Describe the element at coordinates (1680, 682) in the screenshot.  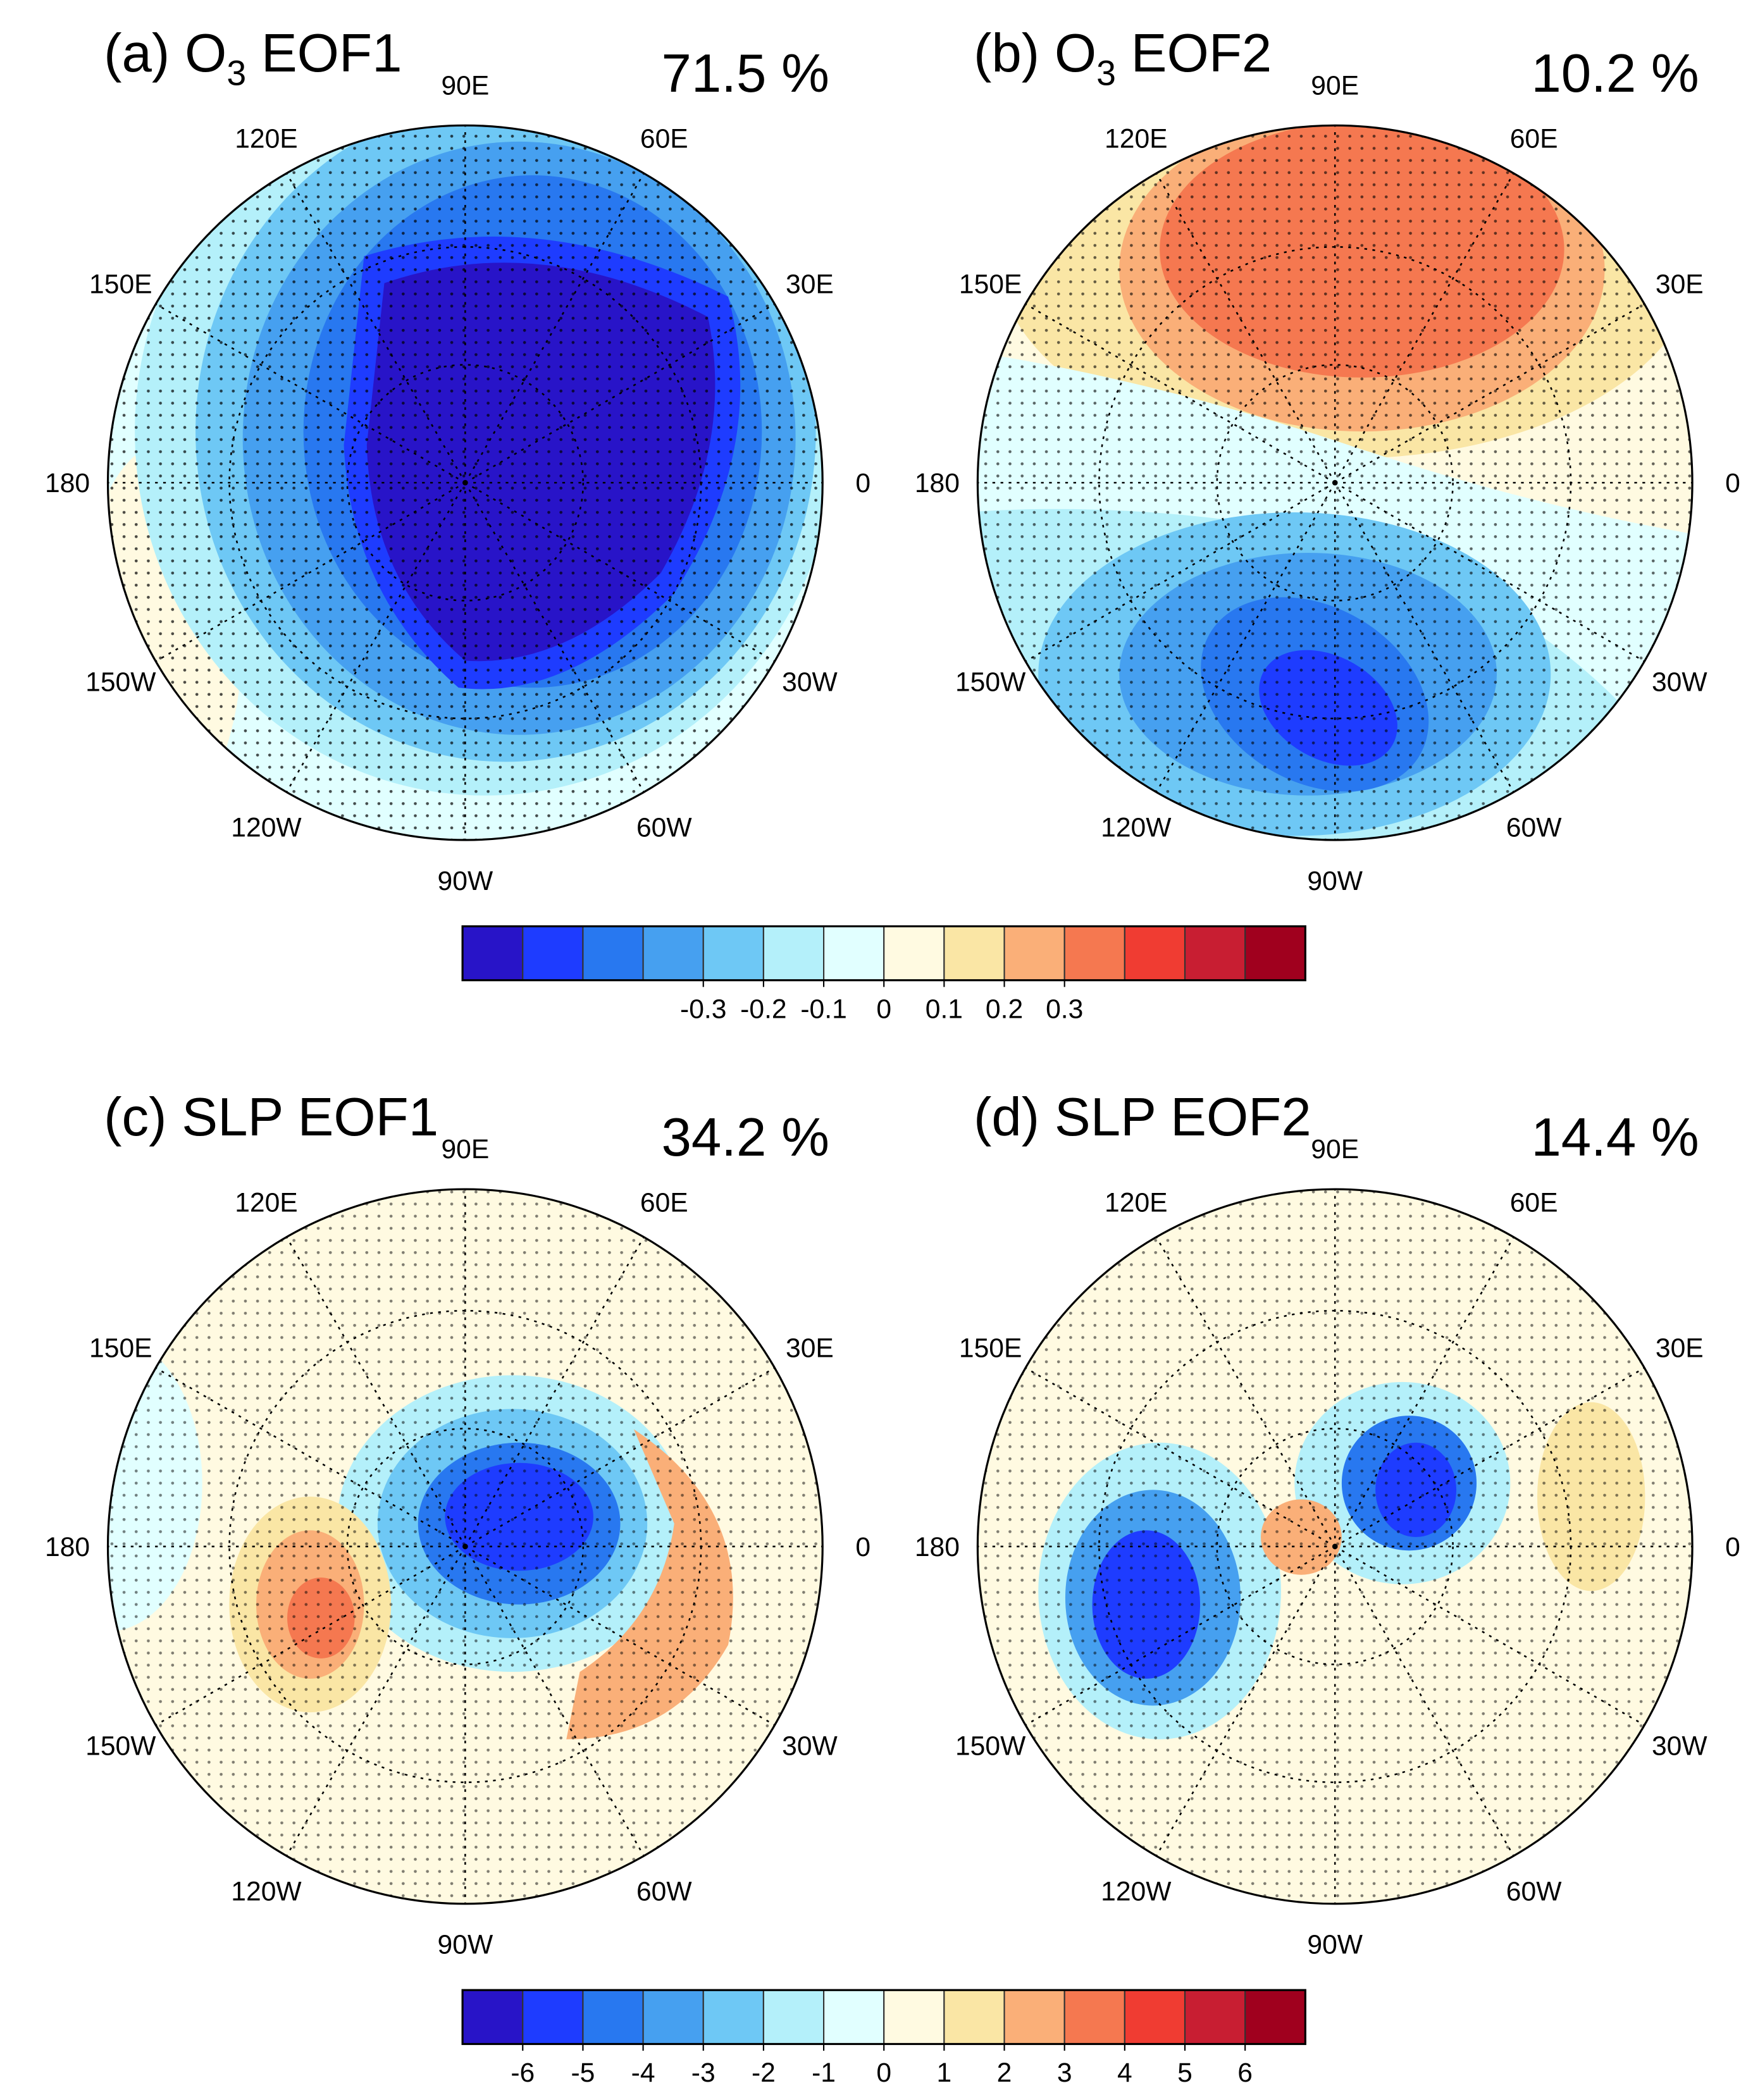
I see `longitude-label: 30W` at that location.